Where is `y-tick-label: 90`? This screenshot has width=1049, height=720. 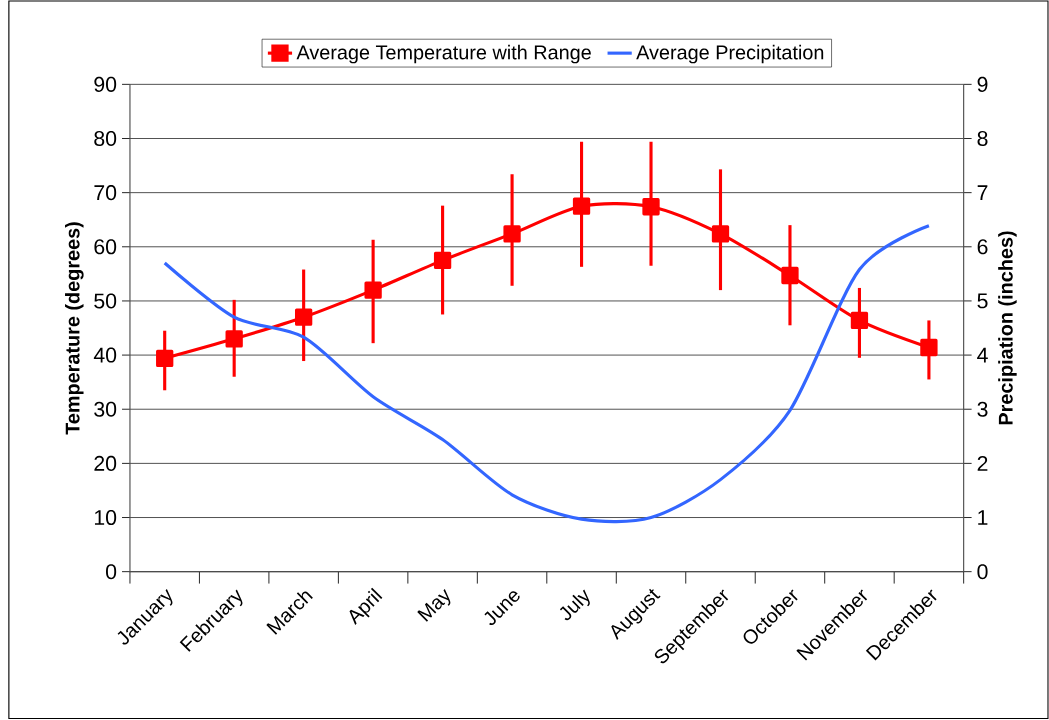
y-tick-label: 90 is located at coordinates (105, 85).